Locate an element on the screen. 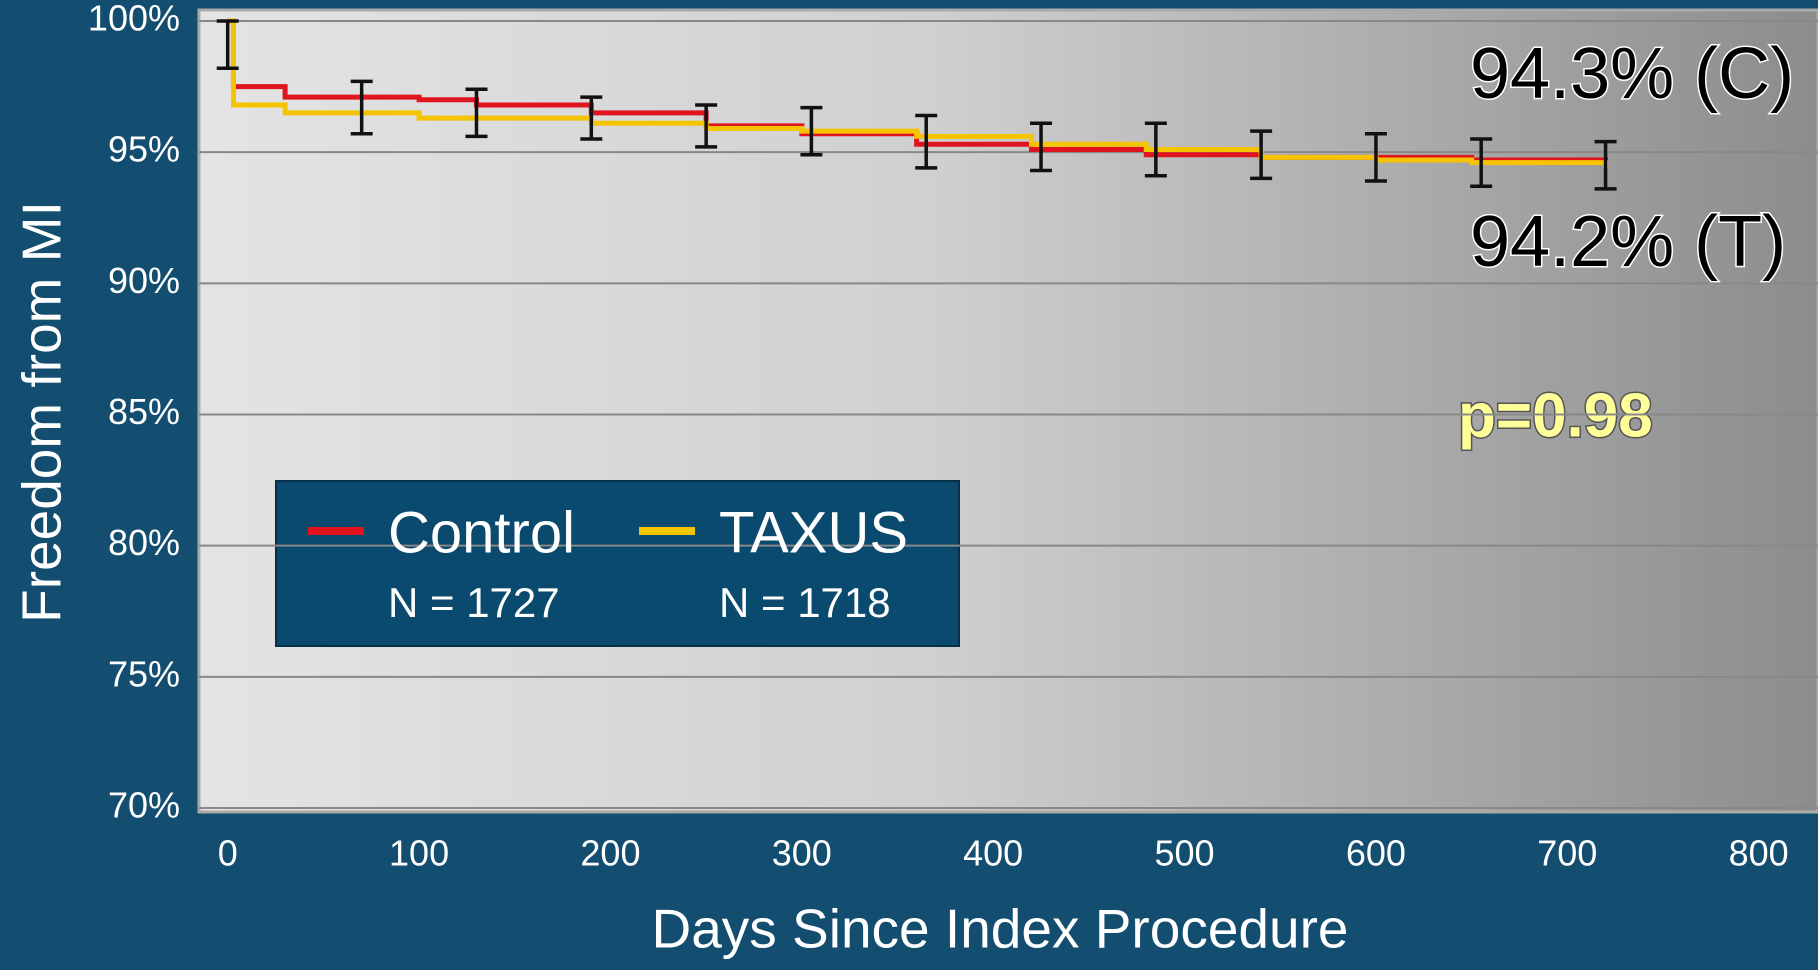  x-tick-label: 700 is located at coordinates (1567, 853).